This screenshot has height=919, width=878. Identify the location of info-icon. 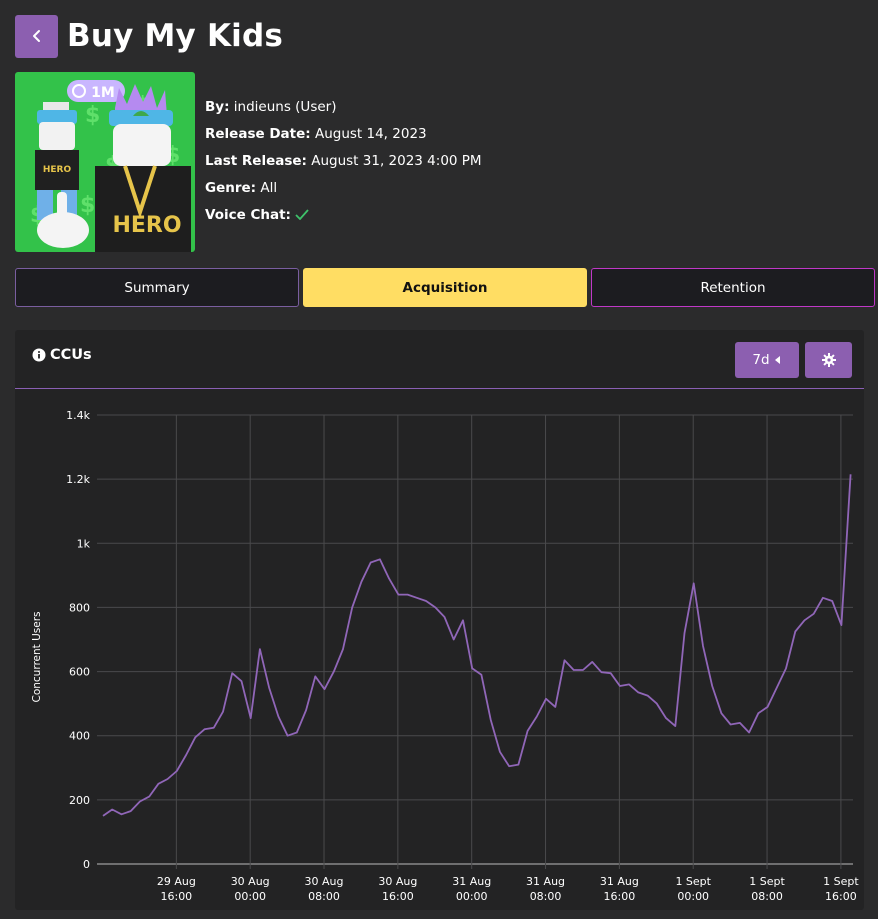
(39, 355).